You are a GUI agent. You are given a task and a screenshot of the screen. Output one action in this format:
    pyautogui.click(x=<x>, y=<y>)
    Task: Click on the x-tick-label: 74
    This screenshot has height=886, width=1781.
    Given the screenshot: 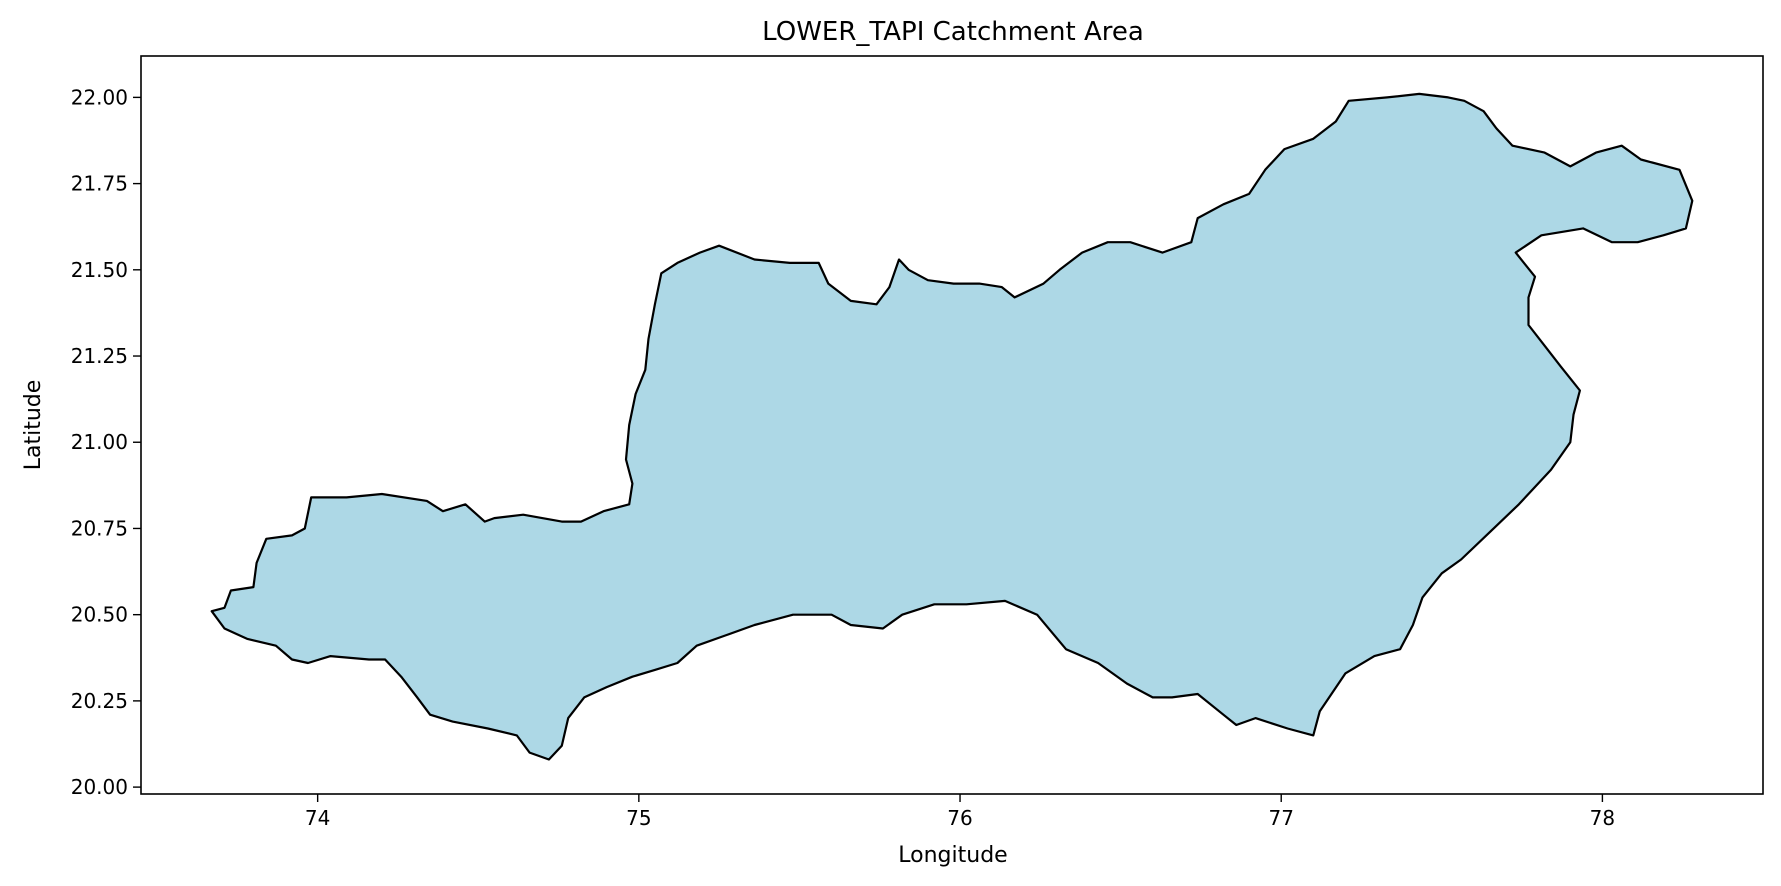 What is the action you would take?
    pyautogui.click(x=317, y=818)
    